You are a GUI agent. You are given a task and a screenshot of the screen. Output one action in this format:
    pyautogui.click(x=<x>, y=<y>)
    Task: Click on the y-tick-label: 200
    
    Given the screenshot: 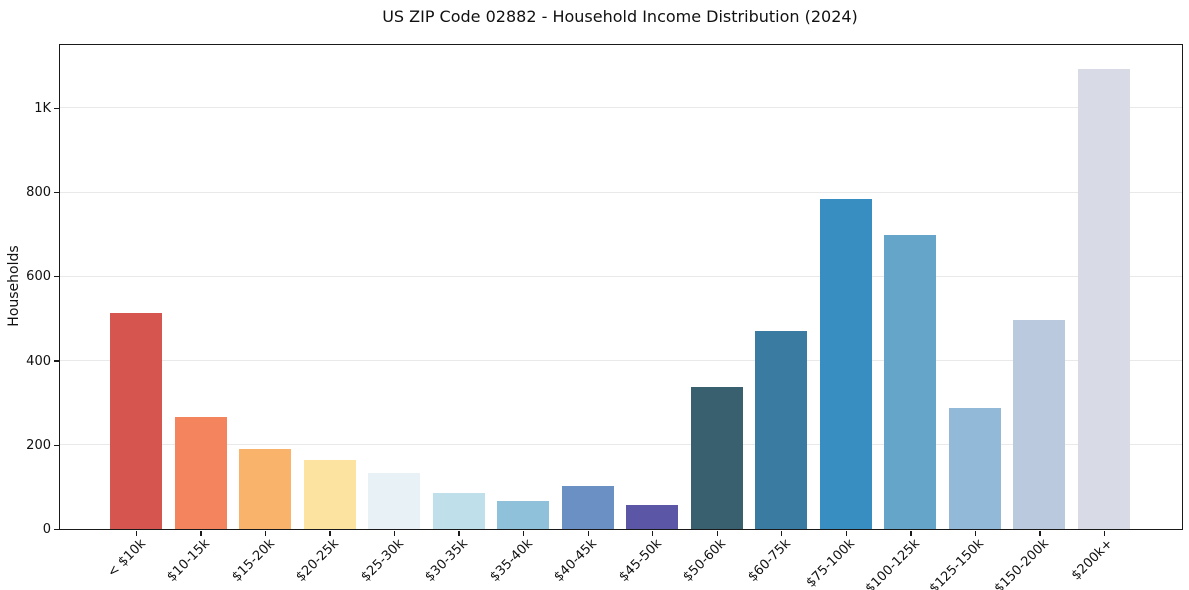 What is the action you would take?
    pyautogui.click(x=38, y=445)
    